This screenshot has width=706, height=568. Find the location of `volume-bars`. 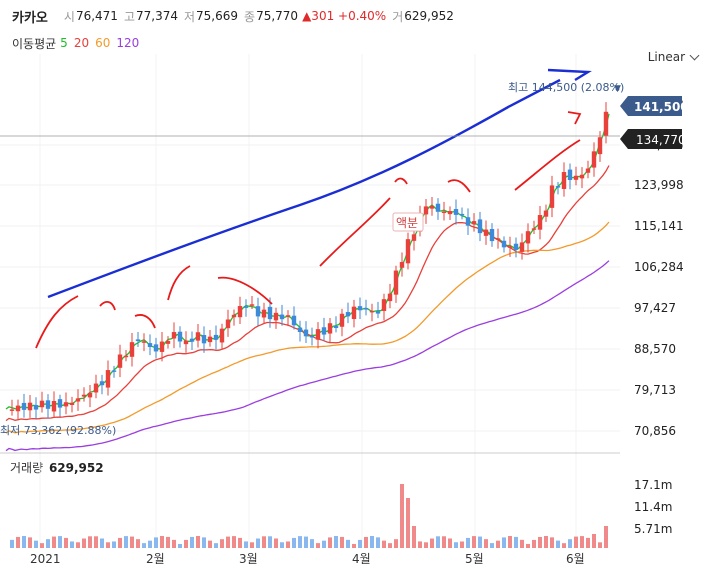

volume-bars is located at coordinates (309, 516).